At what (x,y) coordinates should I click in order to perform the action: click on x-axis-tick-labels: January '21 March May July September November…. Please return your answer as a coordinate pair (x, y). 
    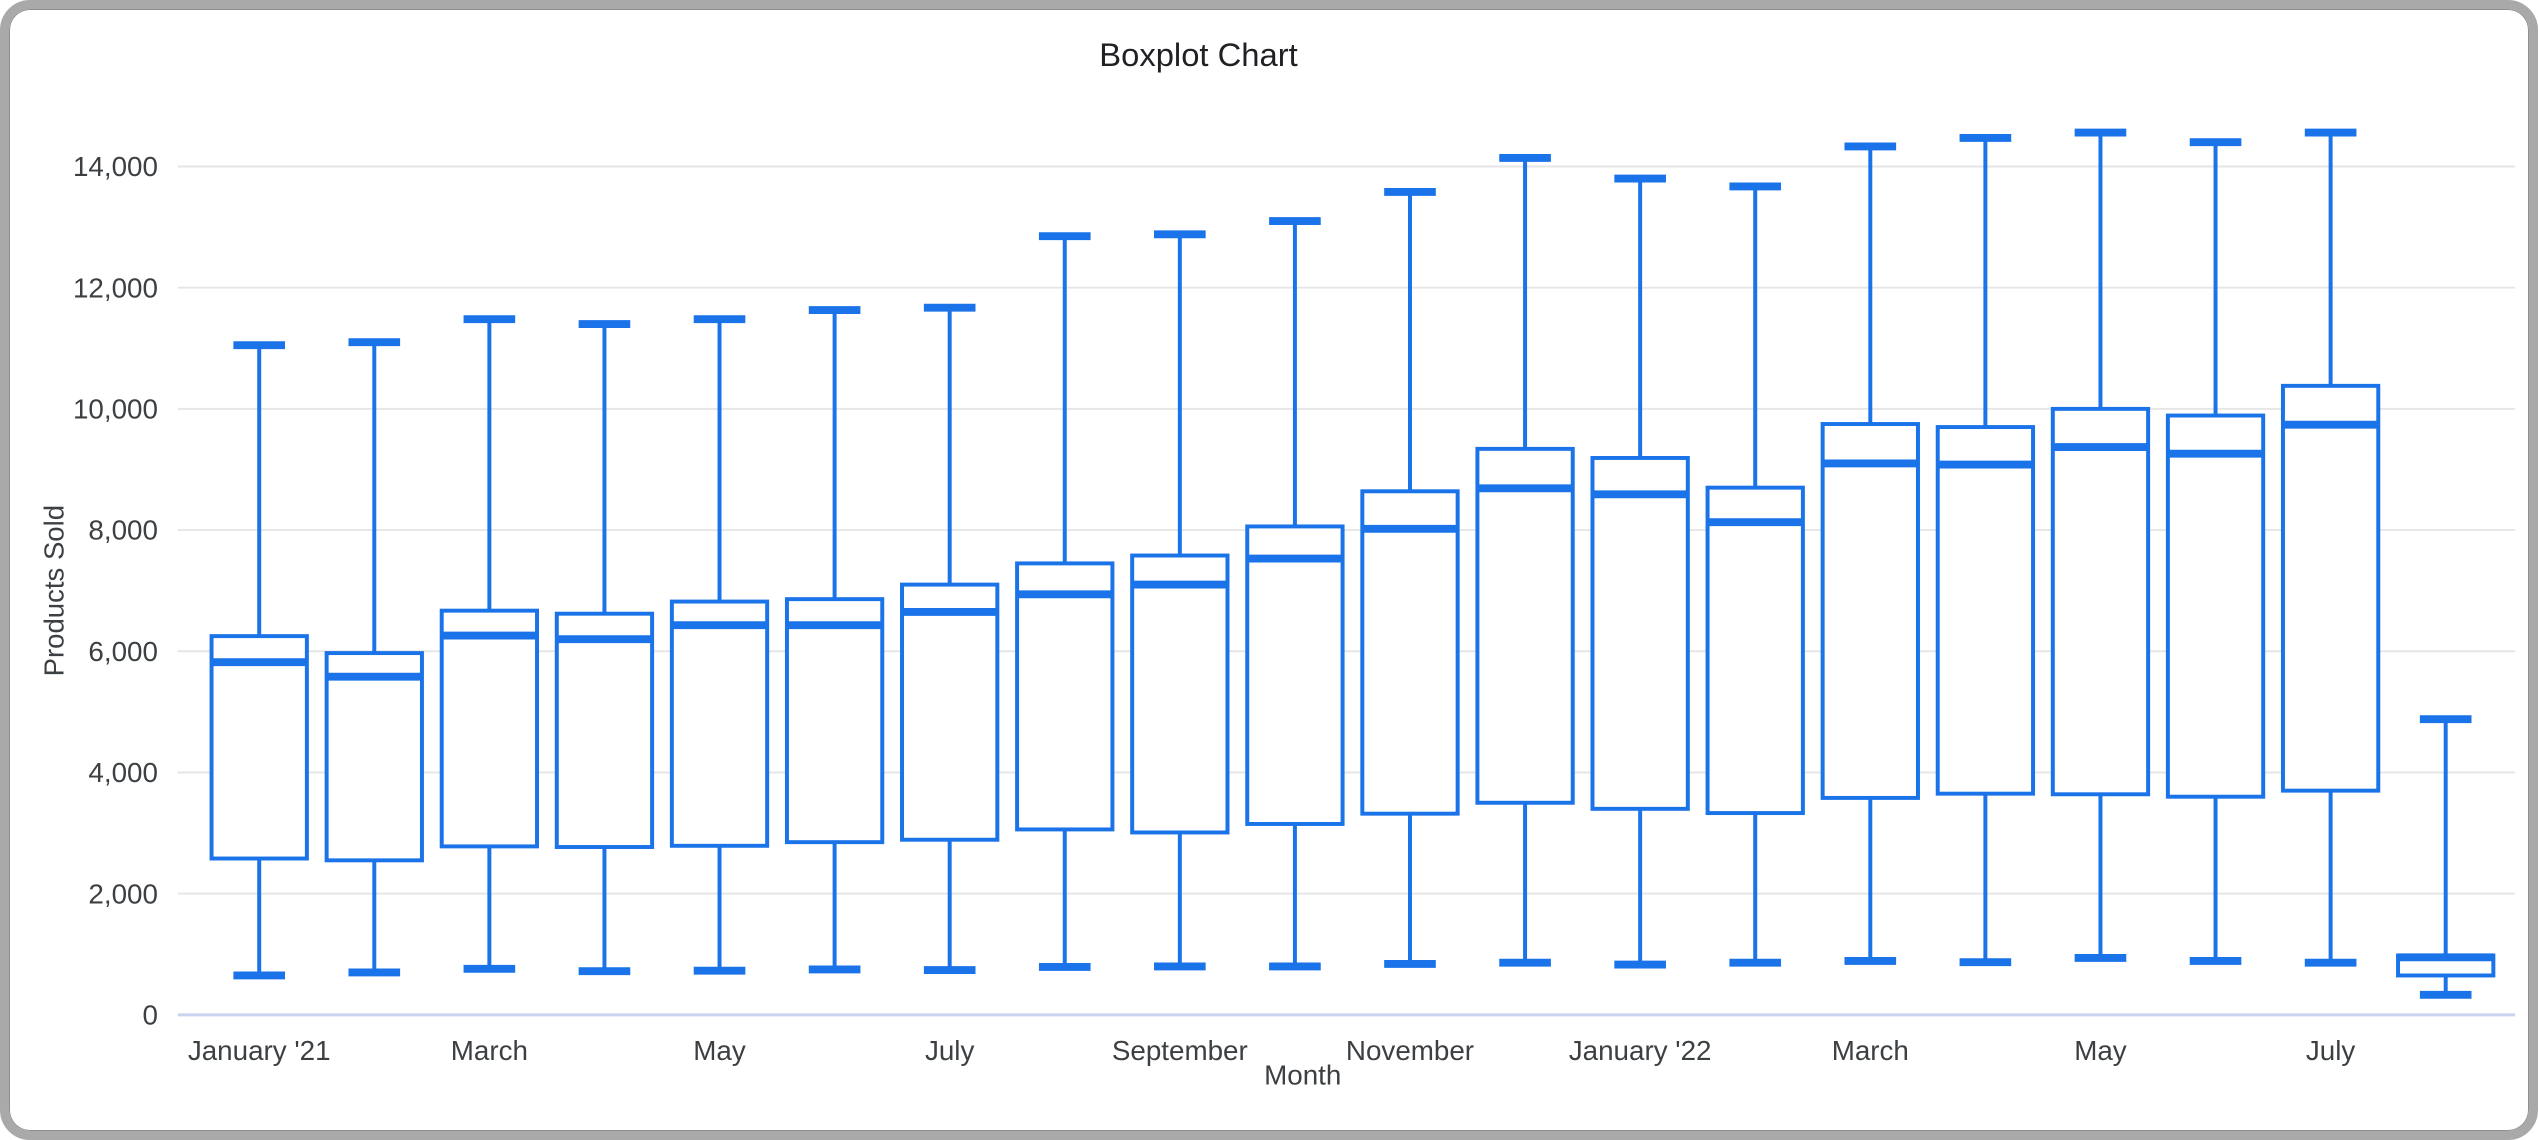
    Looking at the image, I should click on (1272, 1050).